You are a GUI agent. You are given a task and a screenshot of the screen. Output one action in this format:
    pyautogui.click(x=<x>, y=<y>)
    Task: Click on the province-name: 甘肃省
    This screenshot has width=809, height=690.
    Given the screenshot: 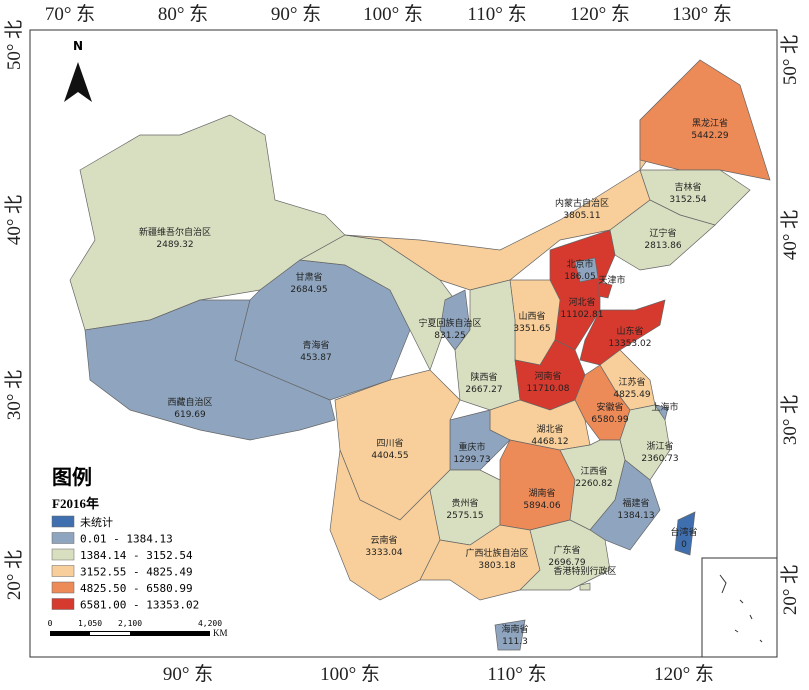 What is the action you would take?
    pyautogui.click(x=308, y=277)
    